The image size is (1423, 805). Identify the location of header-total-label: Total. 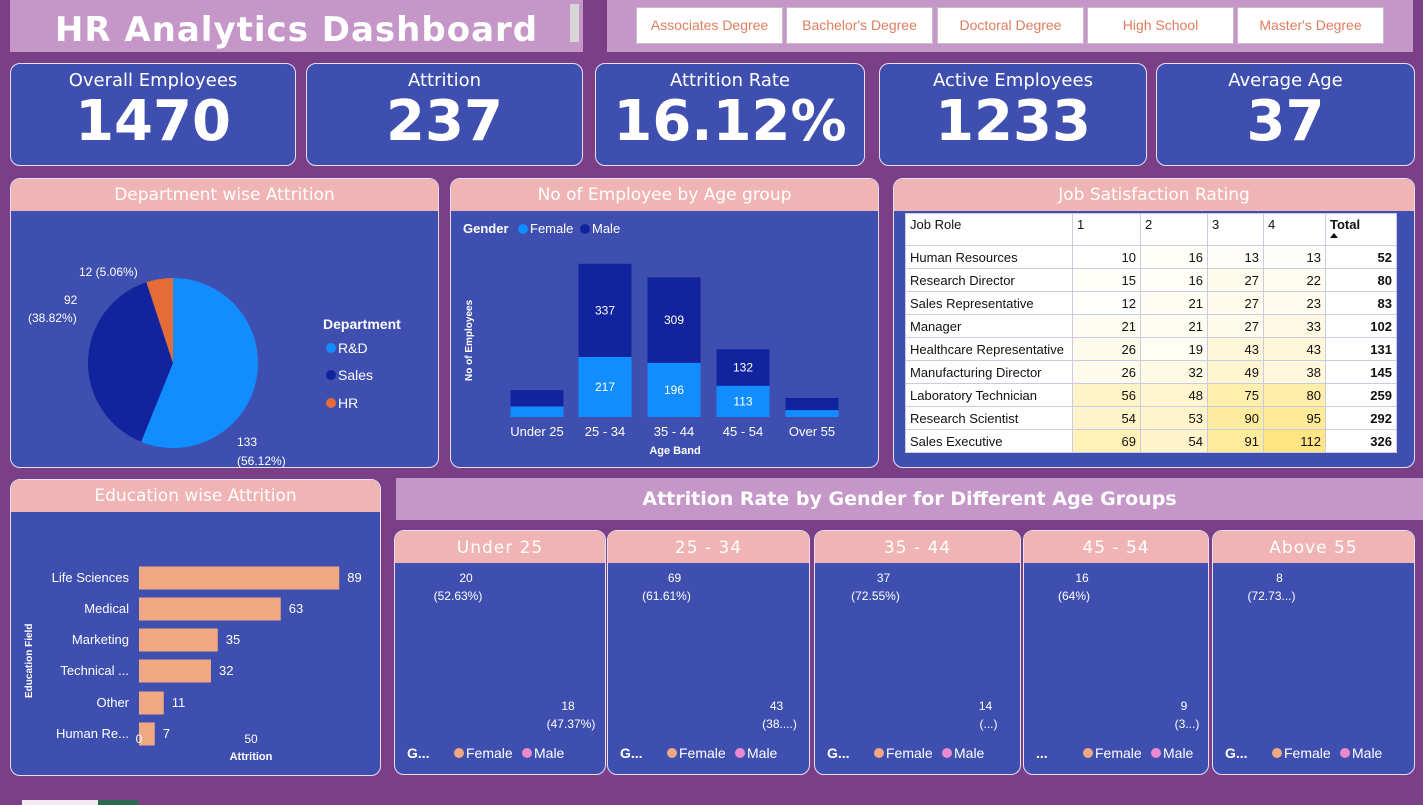
(1345, 224).